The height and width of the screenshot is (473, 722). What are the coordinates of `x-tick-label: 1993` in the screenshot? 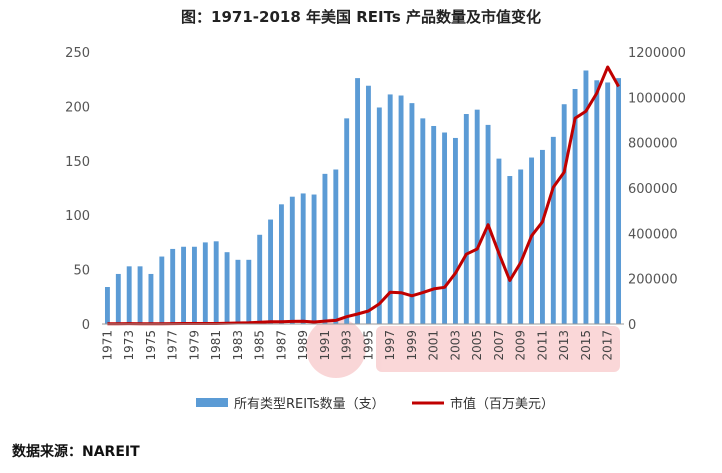 It's located at (347, 345).